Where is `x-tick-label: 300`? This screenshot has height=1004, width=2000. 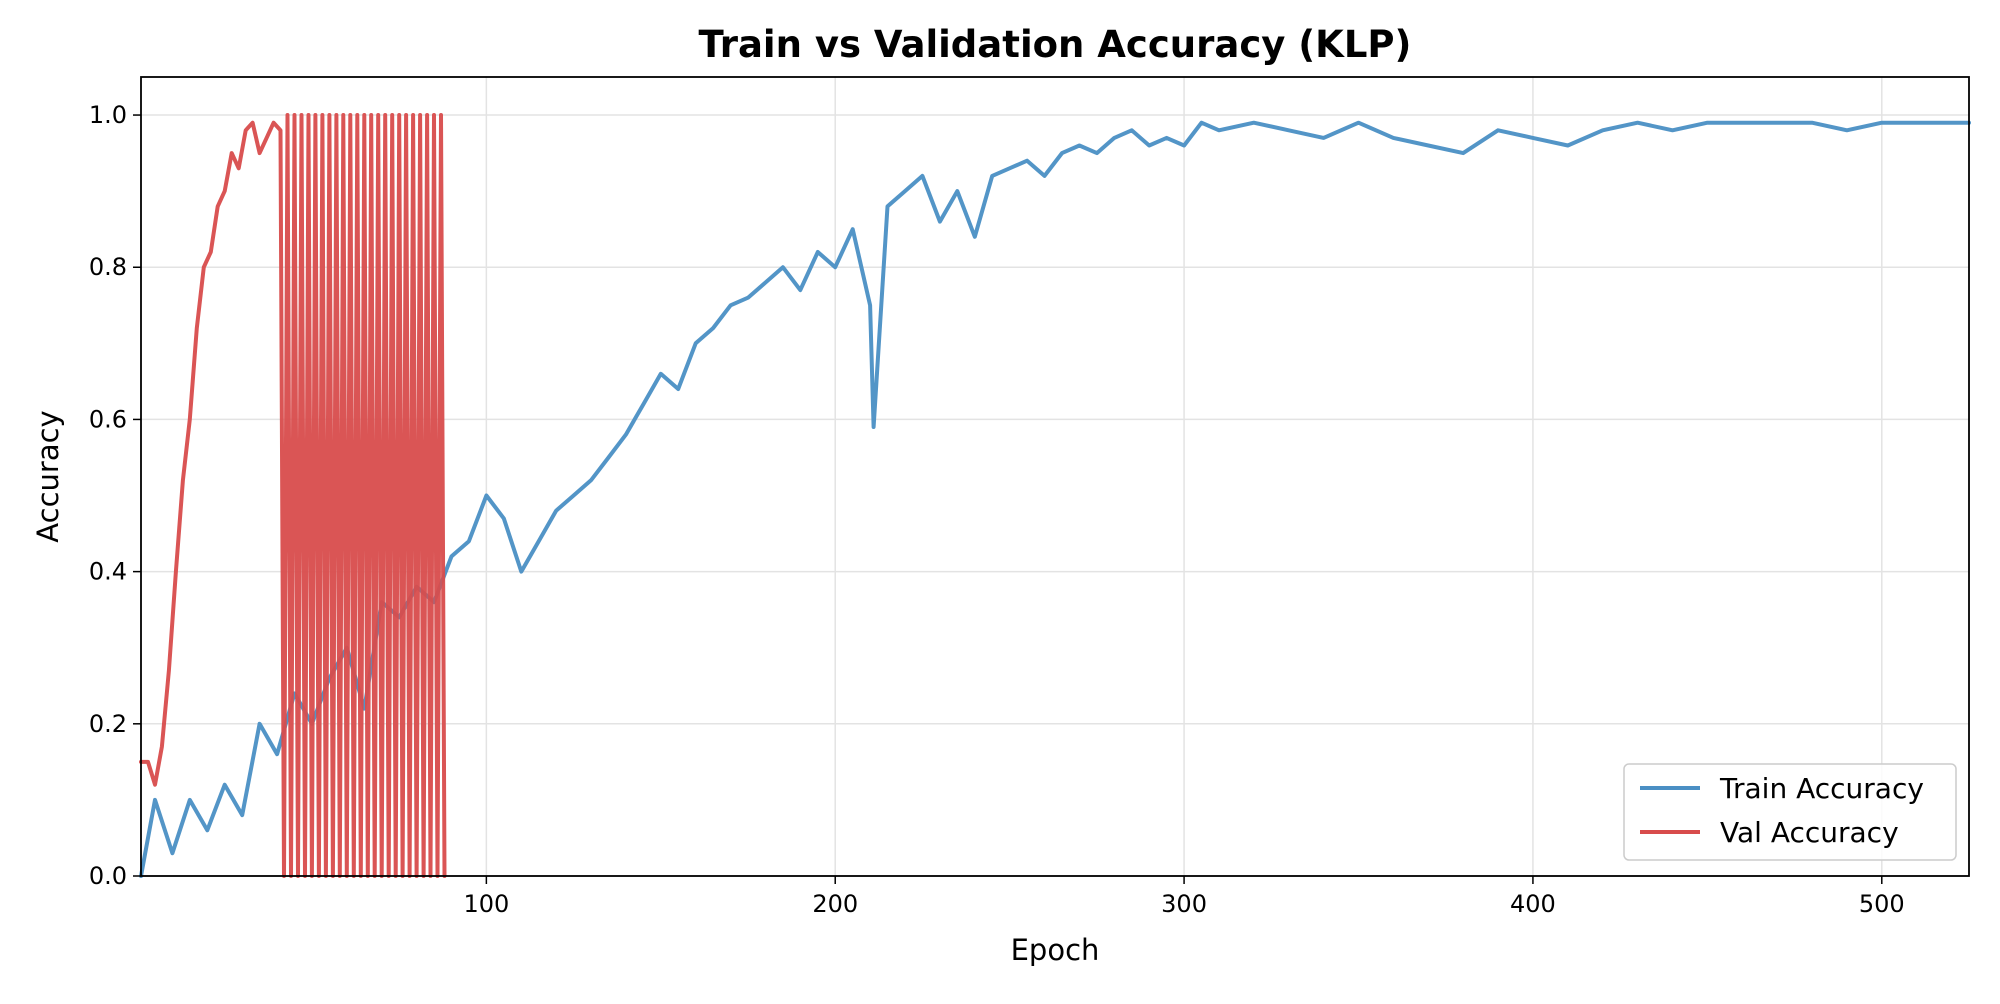
x-tick-label: 300 is located at coordinates (1184, 904).